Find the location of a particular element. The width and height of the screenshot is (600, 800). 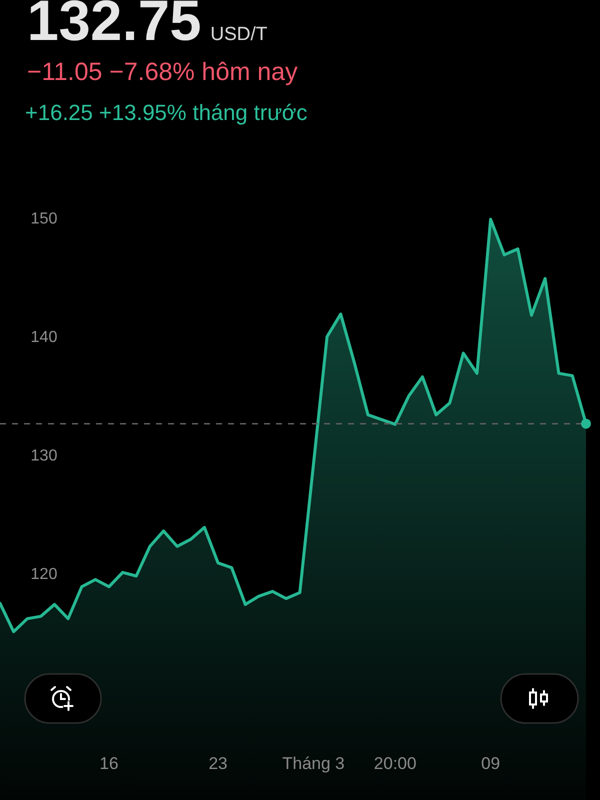

x-tick-label: Tháng 3 is located at coordinates (313, 763).